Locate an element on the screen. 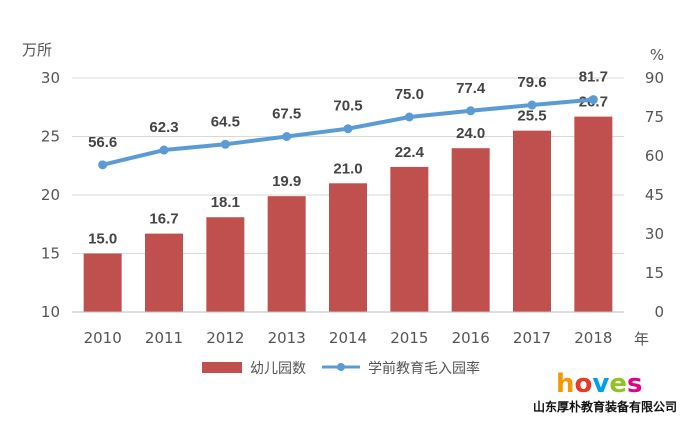  x-tick-label: 2016 is located at coordinates (471, 338).